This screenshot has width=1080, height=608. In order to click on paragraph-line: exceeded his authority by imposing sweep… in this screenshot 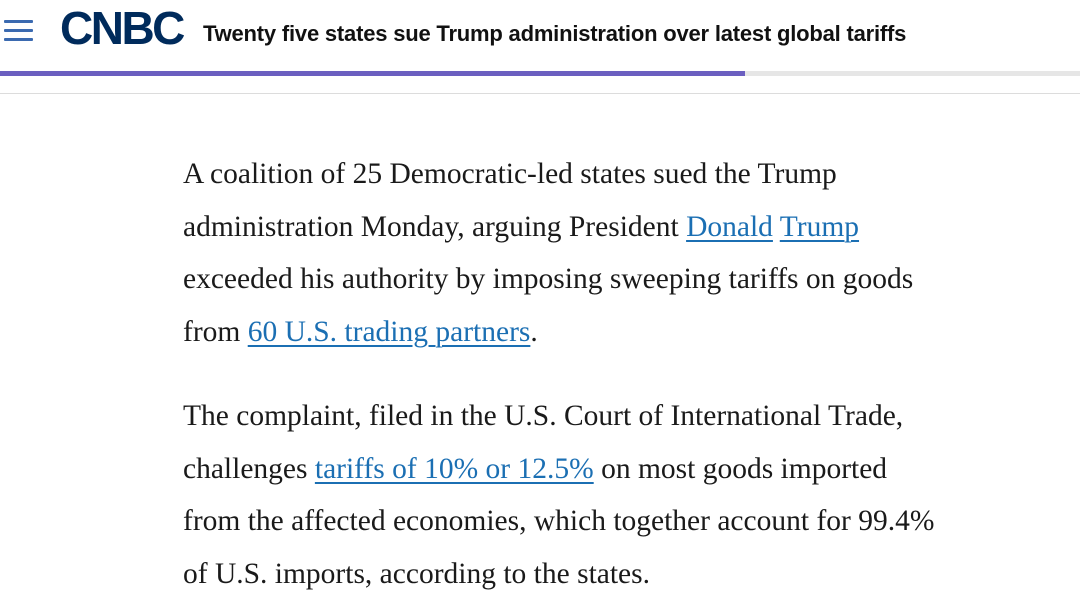, I will do `click(623, 279)`.